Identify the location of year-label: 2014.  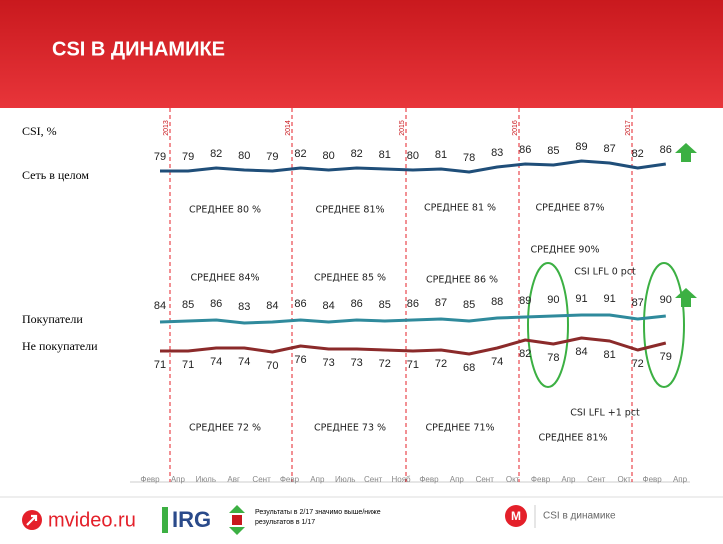
(288, 128).